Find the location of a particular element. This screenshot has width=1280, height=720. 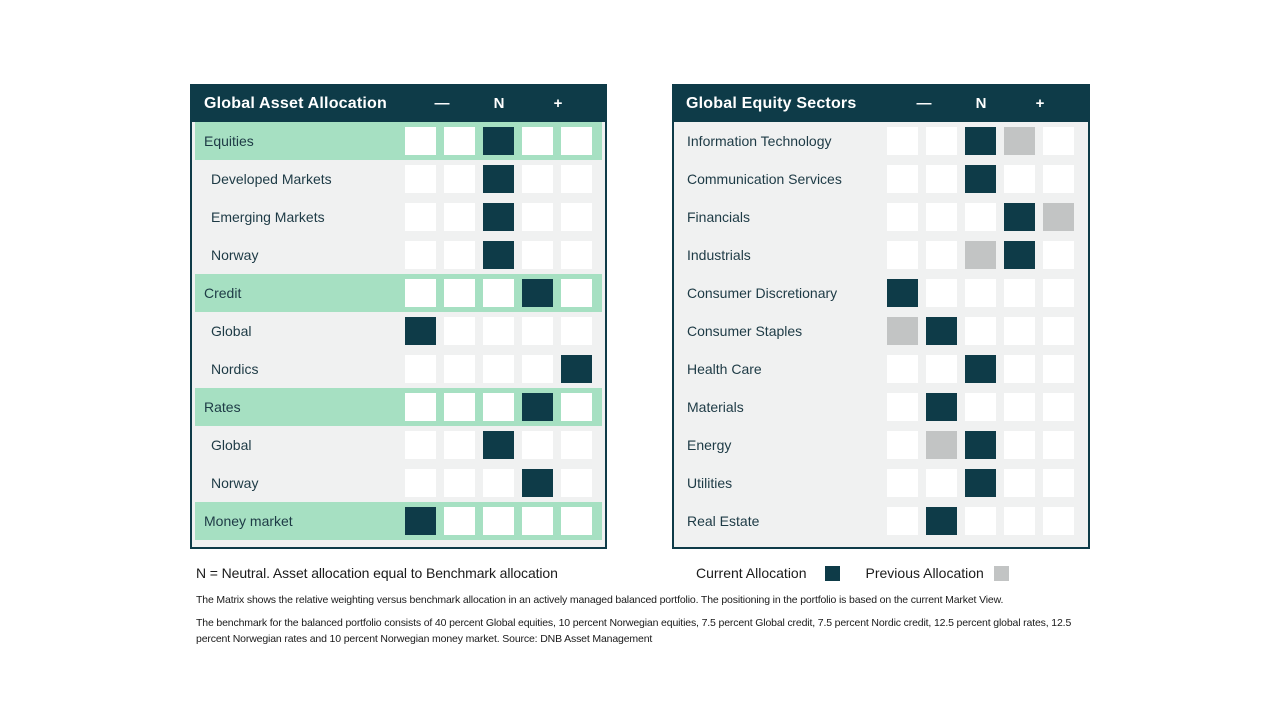

allocation-row: Credit is located at coordinates (398, 293).